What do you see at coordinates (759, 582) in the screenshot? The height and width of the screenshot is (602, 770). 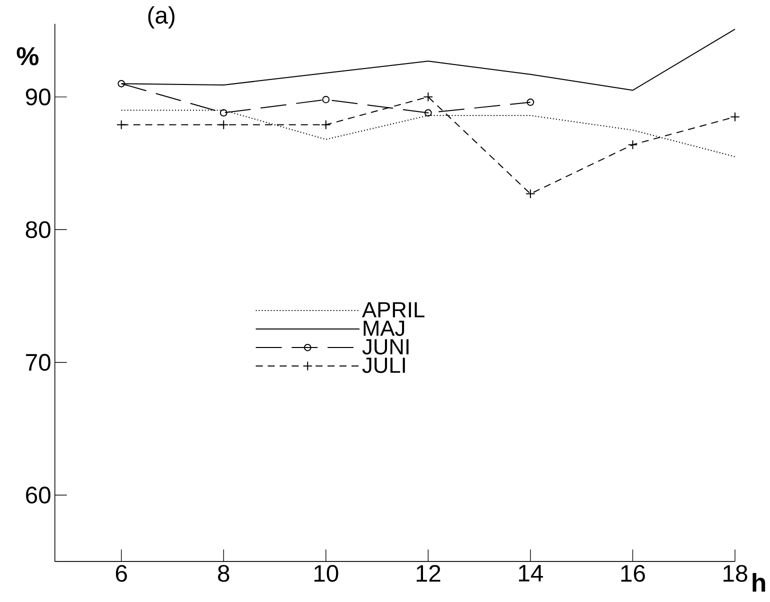 I see `x-axis-title: h` at bounding box center [759, 582].